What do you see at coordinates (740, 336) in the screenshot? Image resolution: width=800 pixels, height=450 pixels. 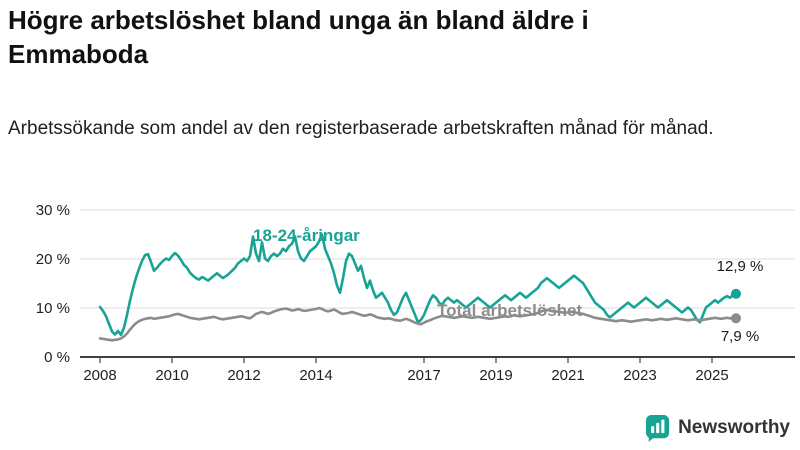 I see `end-value-total: 7,9 %` at bounding box center [740, 336].